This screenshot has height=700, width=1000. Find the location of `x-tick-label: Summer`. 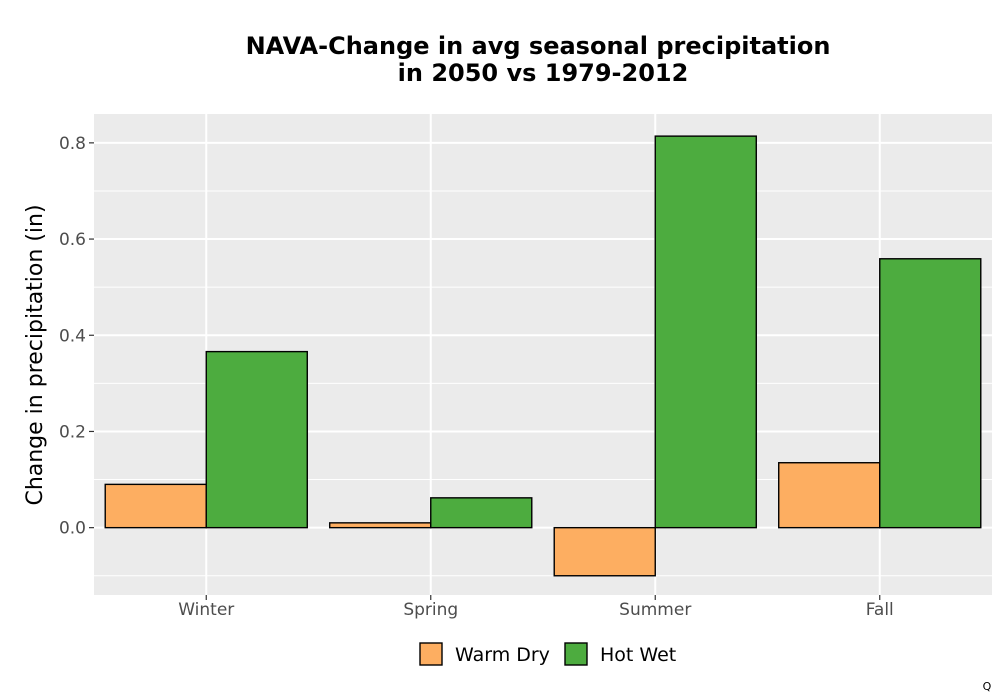

x-tick-label: Summer is located at coordinates (655, 610).